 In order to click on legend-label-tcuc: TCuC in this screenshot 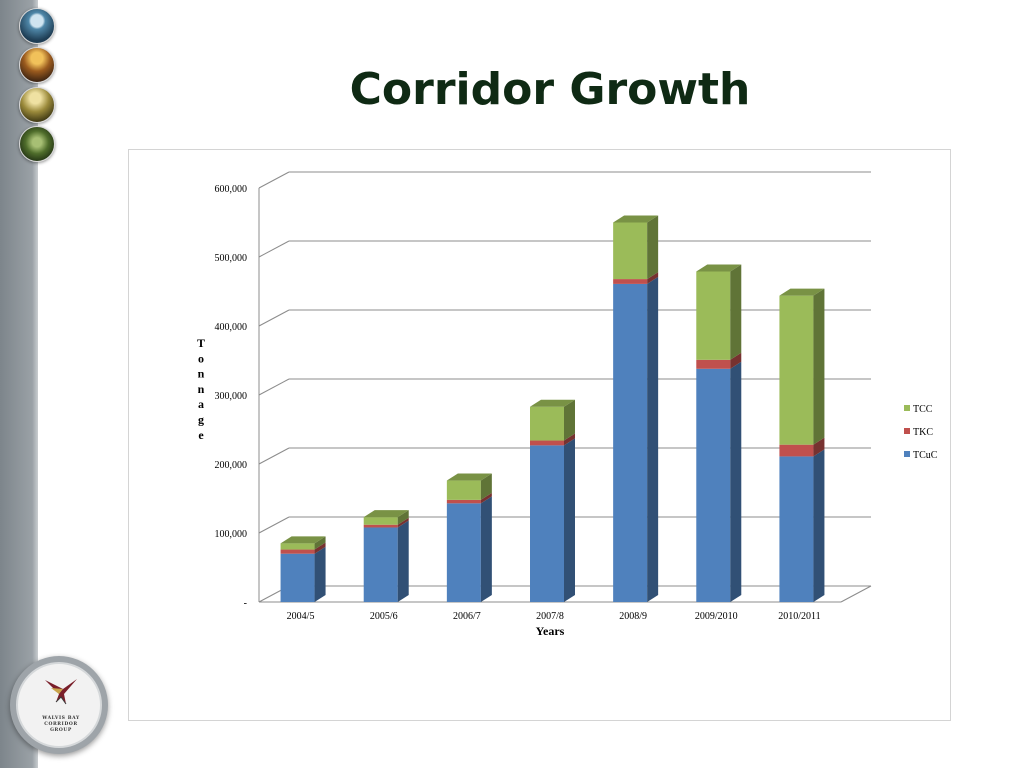, I will do `click(925, 455)`.